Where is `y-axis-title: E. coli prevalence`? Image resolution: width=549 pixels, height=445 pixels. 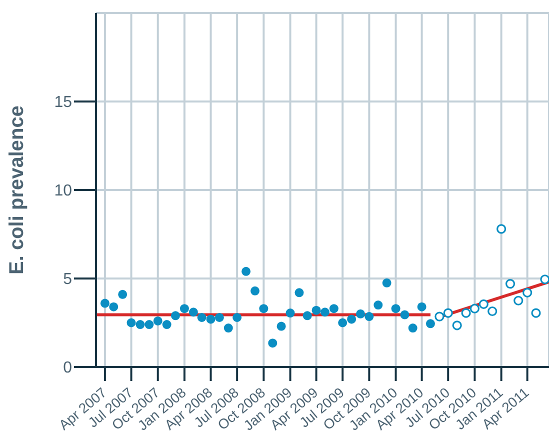 y-axis-title: E. coli prevalence is located at coordinates (17, 190).